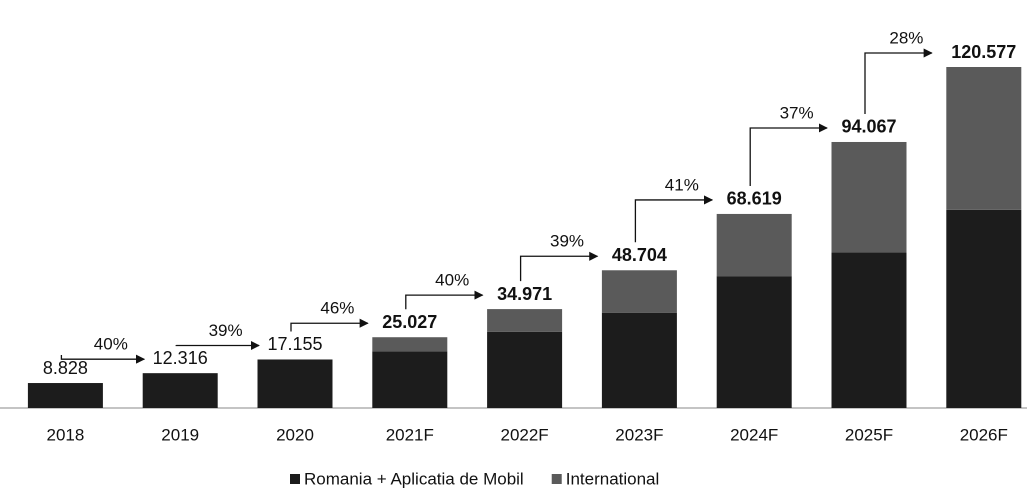  Describe the element at coordinates (65, 368) in the screenshot. I see `total-label: 8.828` at that location.